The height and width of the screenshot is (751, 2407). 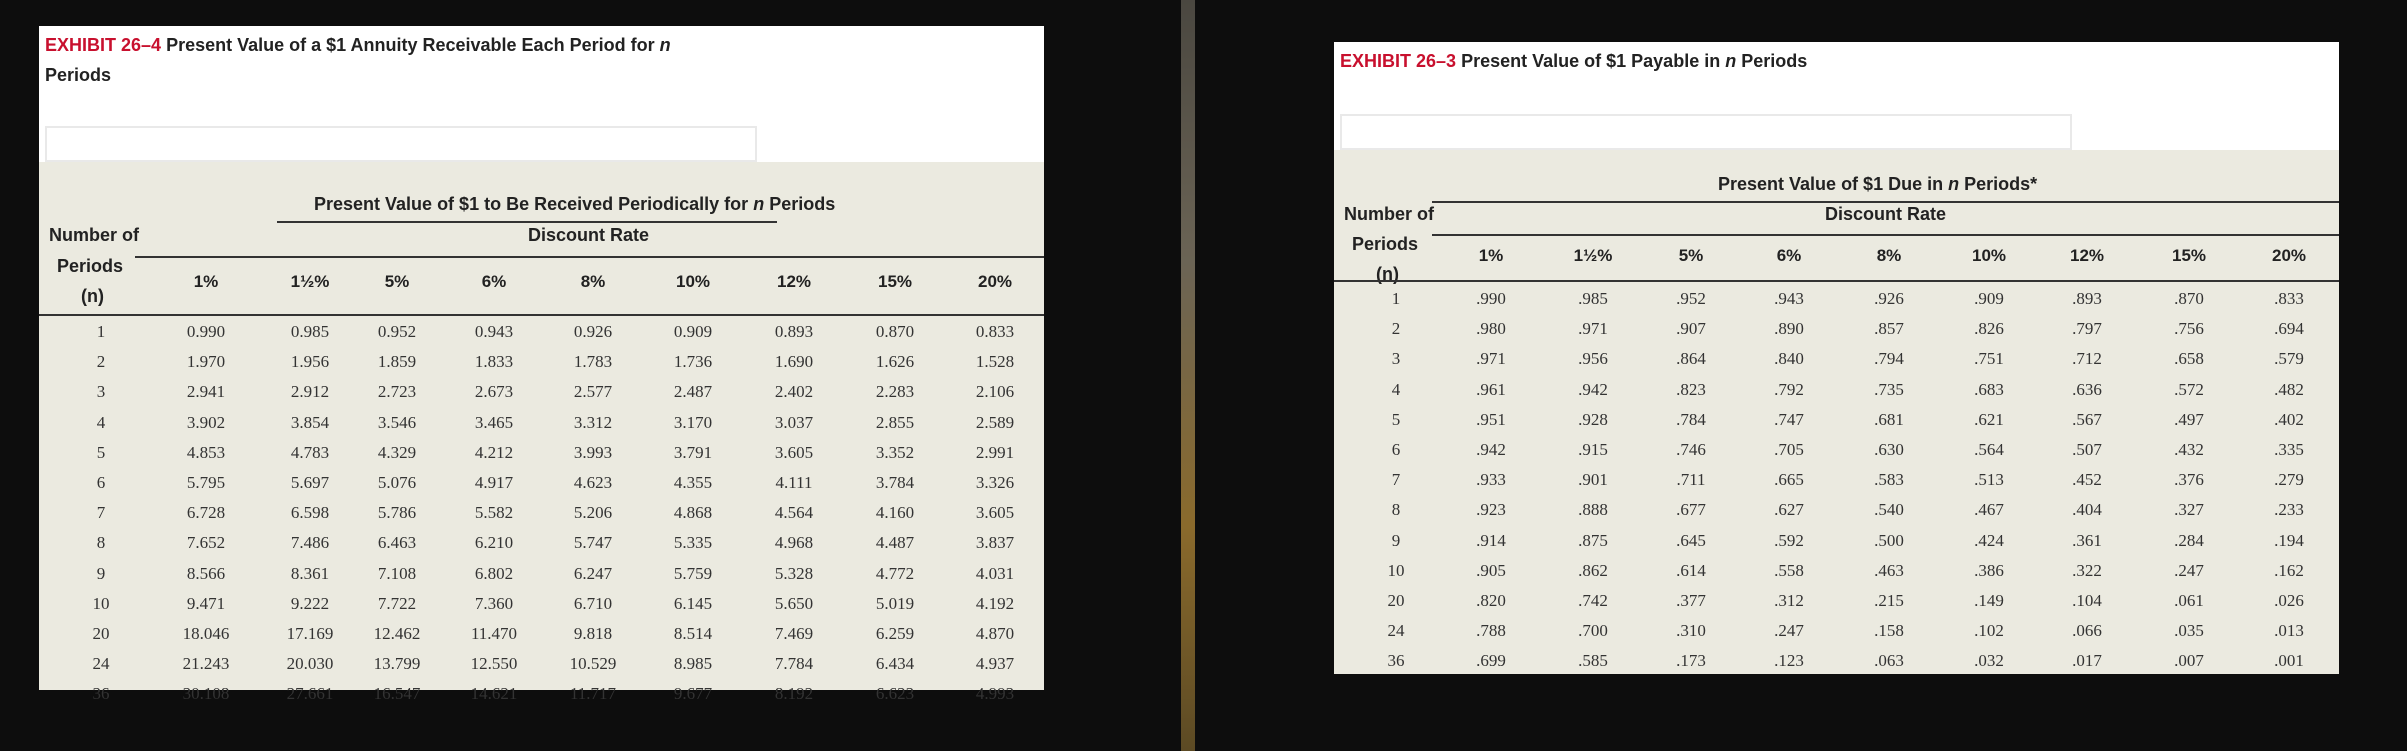 What do you see at coordinates (1889, 661) in the screenshot?
I see `table-cell: .063` at bounding box center [1889, 661].